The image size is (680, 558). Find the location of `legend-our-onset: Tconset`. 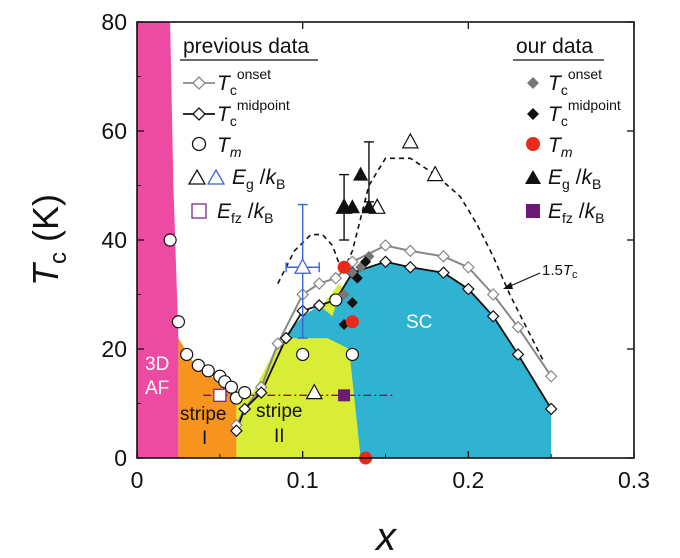

legend-our-onset: Tconset is located at coordinates (564, 82).